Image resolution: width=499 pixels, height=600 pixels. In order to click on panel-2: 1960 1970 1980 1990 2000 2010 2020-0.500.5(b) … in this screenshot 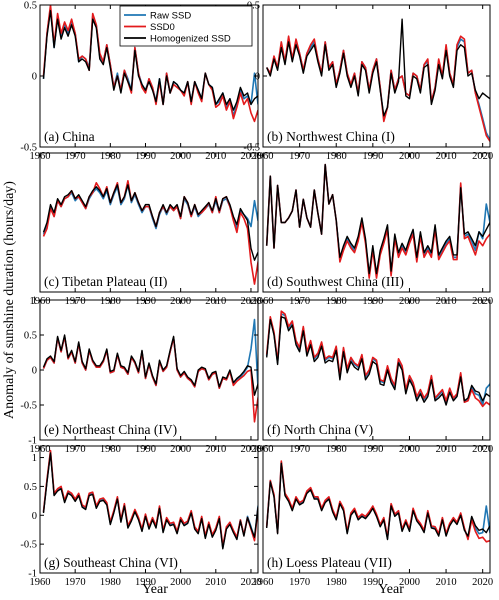, I will do `click(368, 82)`.